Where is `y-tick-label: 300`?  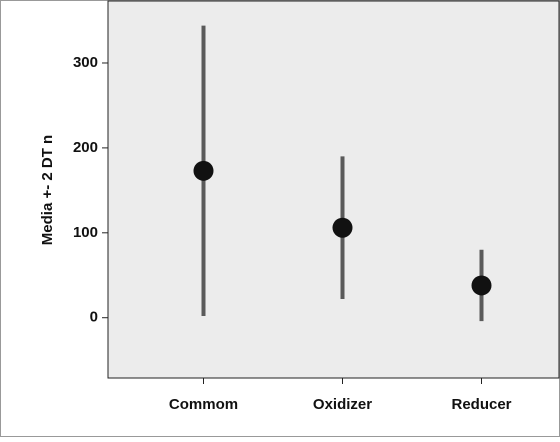 y-tick-label: 300 is located at coordinates (85, 62).